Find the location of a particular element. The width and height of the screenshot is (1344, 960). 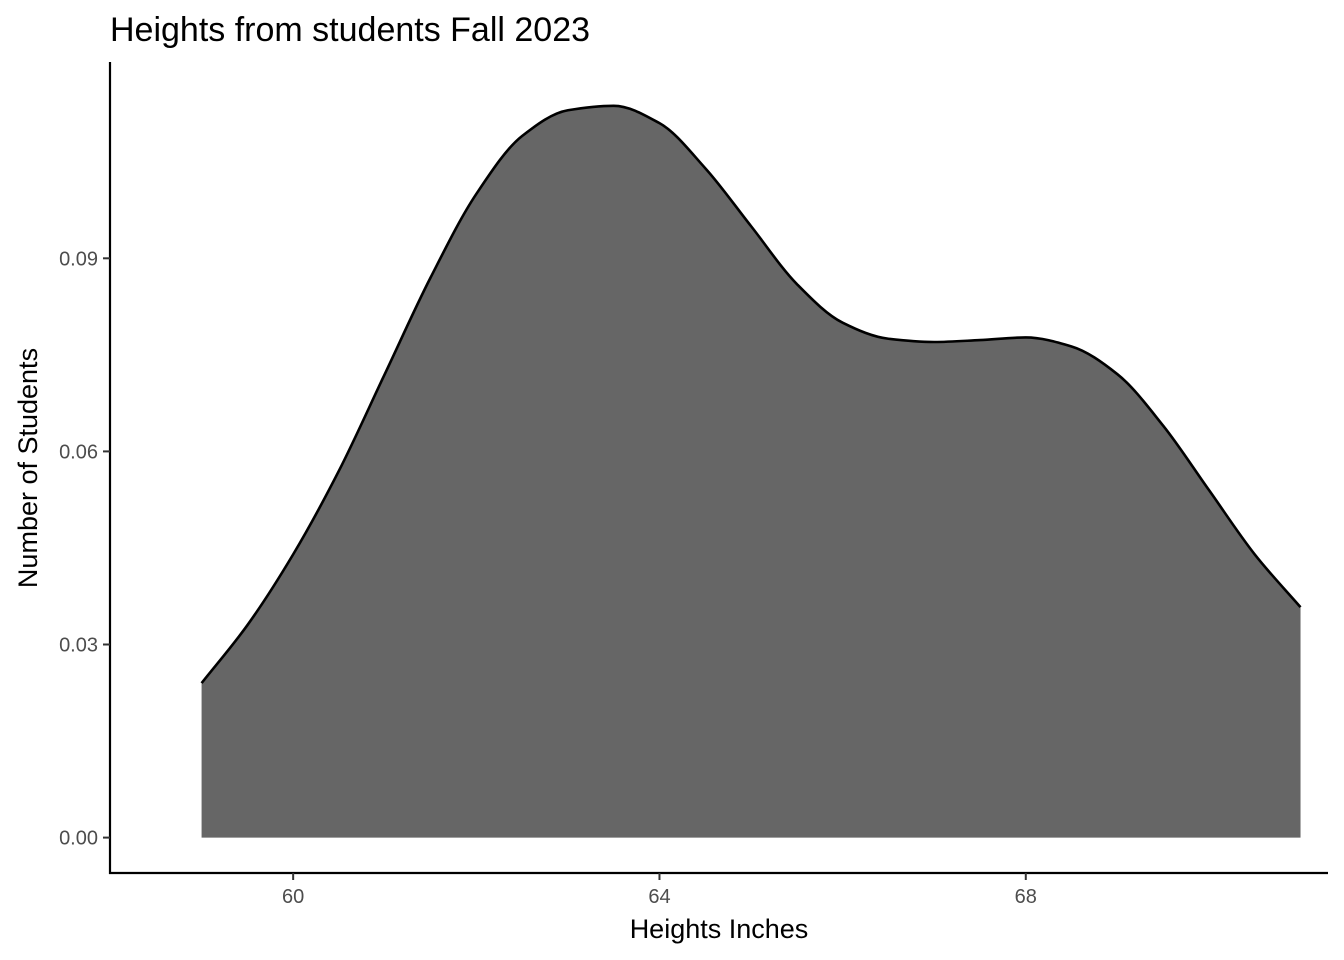

y-tick-label: 0.03 is located at coordinates (78, 646).